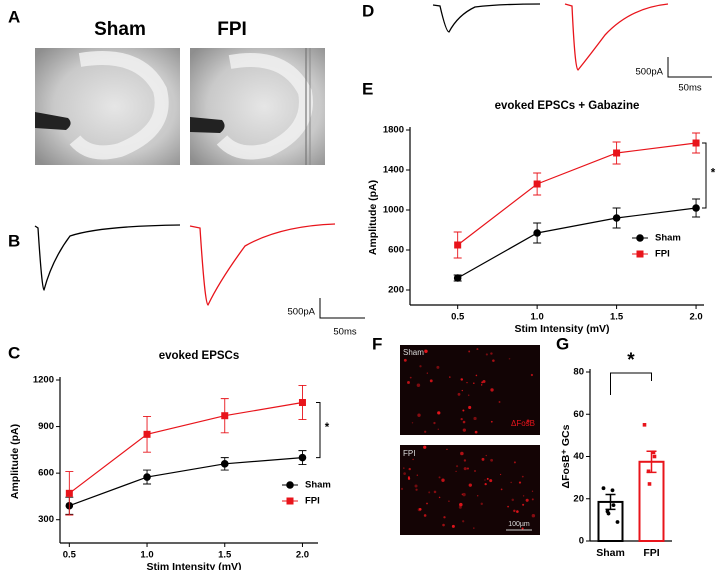  Describe the element at coordinates (562, 343) in the screenshot. I see `panel-letter: G` at that location.